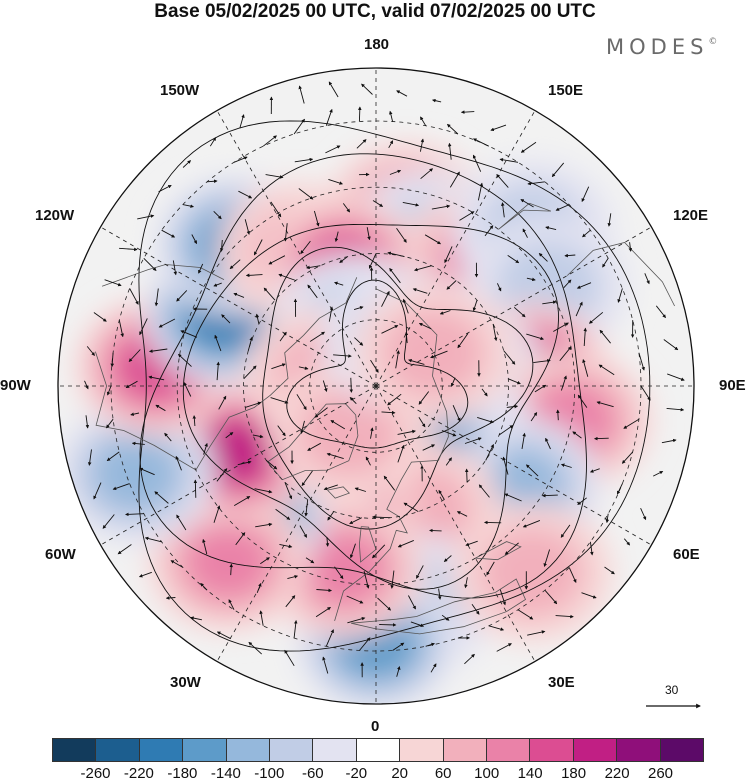  I want to click on anomaly-blob, so click(236, 451).